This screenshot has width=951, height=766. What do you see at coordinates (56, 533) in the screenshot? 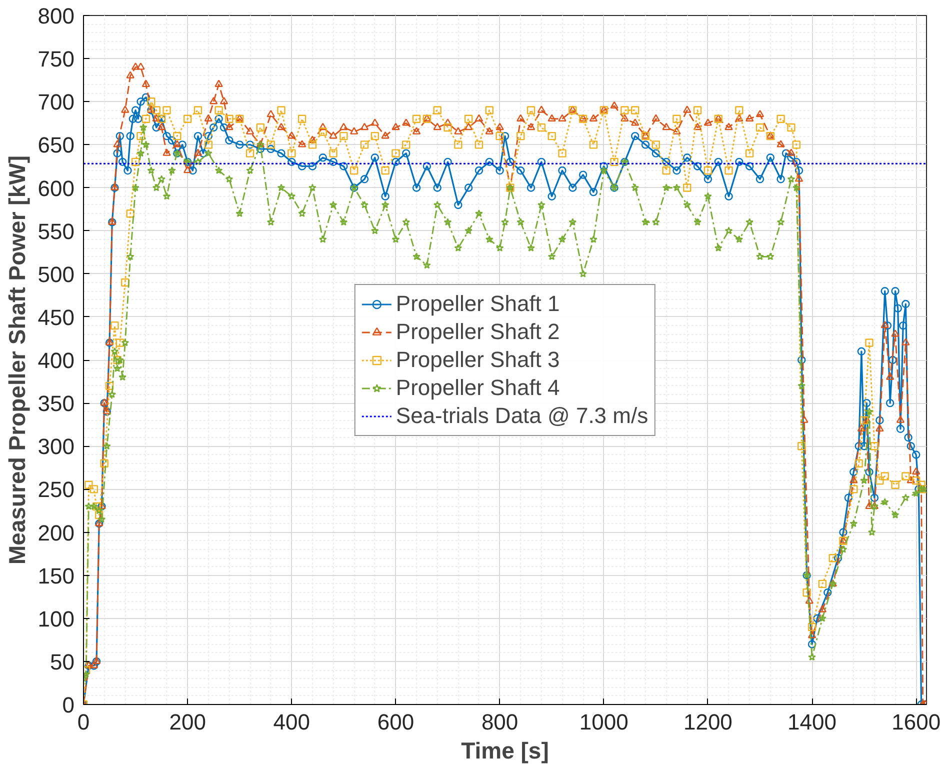
I see `y-tick-label: 200` at bounding box center [56, 533].